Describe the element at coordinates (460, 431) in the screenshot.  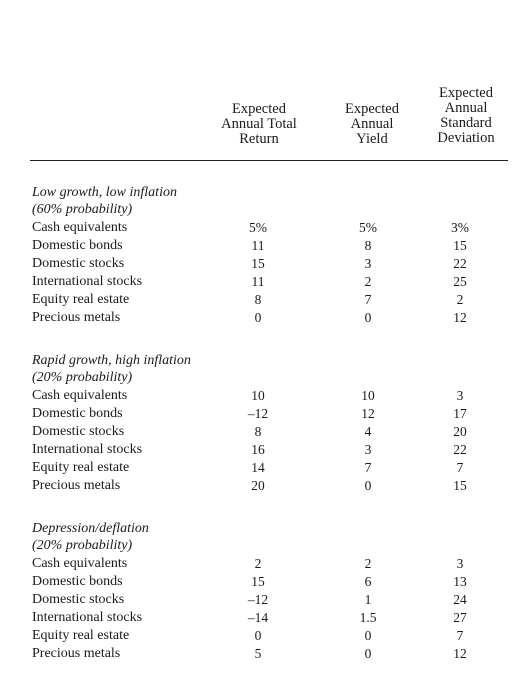
I see `std-dev-value: 20` at that location.